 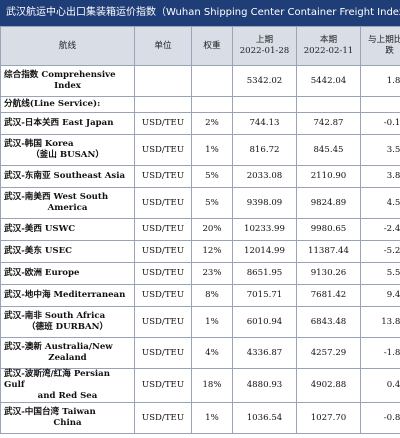 I want to click on header-change: 与上期比涨 跌, so click(x=380, y=46).